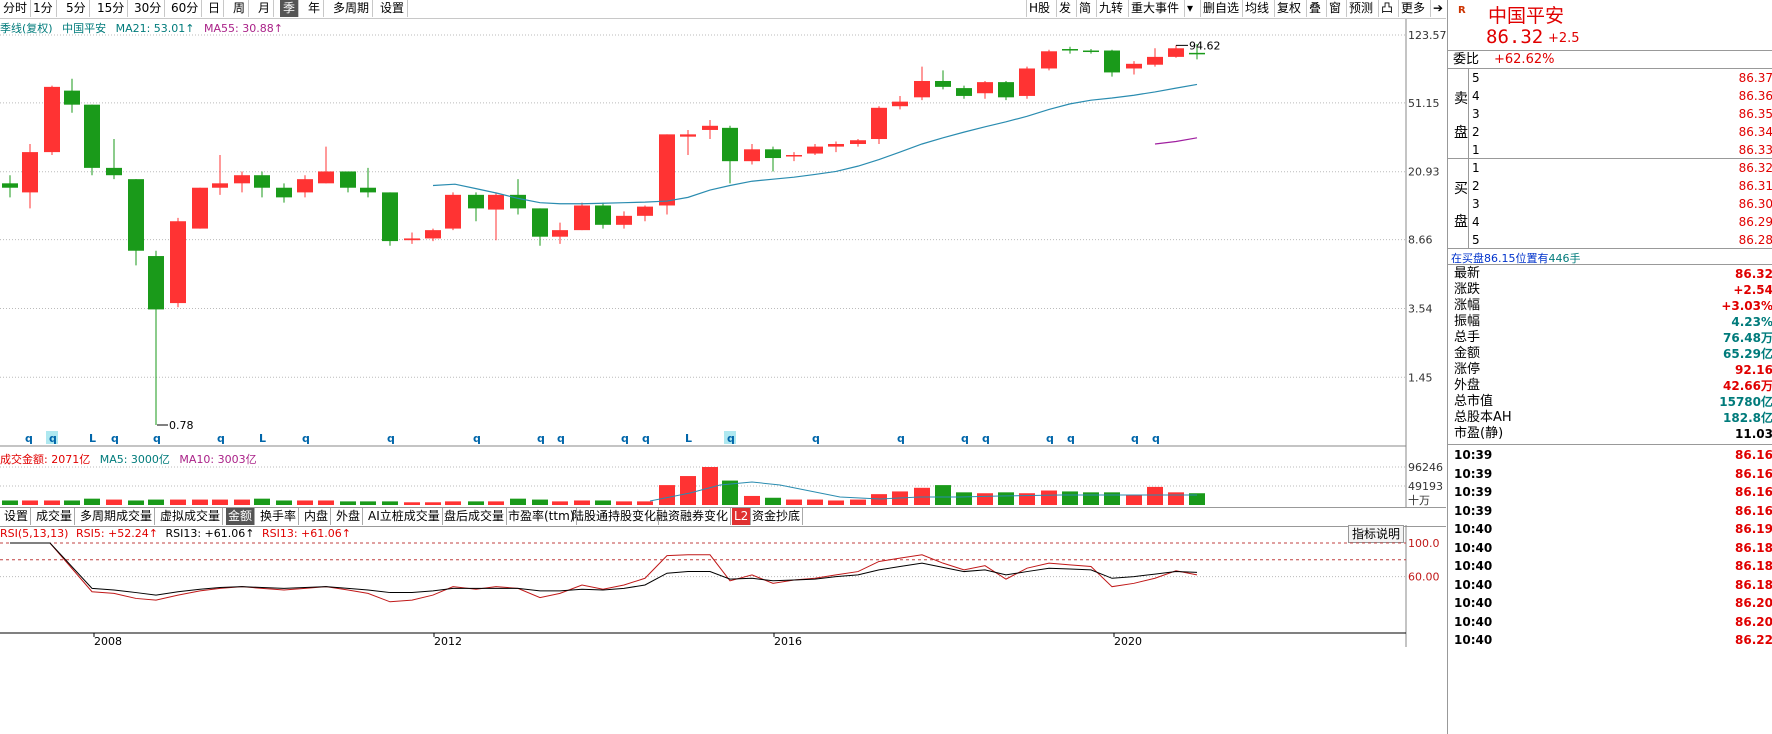 This screenshot has height=734, width=1772. What do you see at coordinates (1753, 640) in the screenshot?
I see `tick-price: 86.22` at bounding box center [1753, 640].